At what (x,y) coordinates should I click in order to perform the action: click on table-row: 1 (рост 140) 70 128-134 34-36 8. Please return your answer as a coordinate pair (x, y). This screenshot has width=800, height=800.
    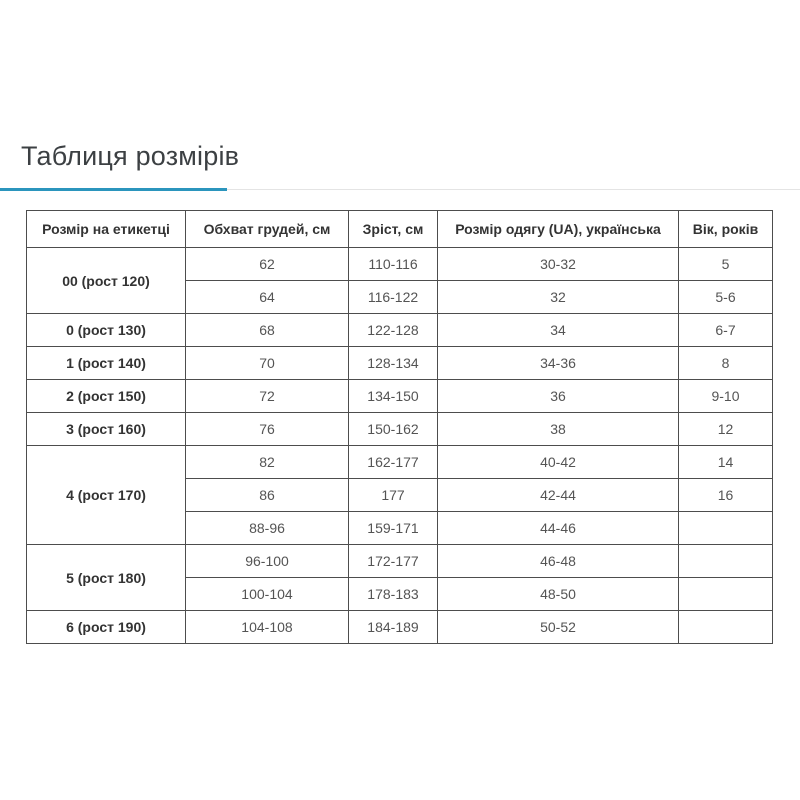
    Looking at the image, I should click on (399, 363).